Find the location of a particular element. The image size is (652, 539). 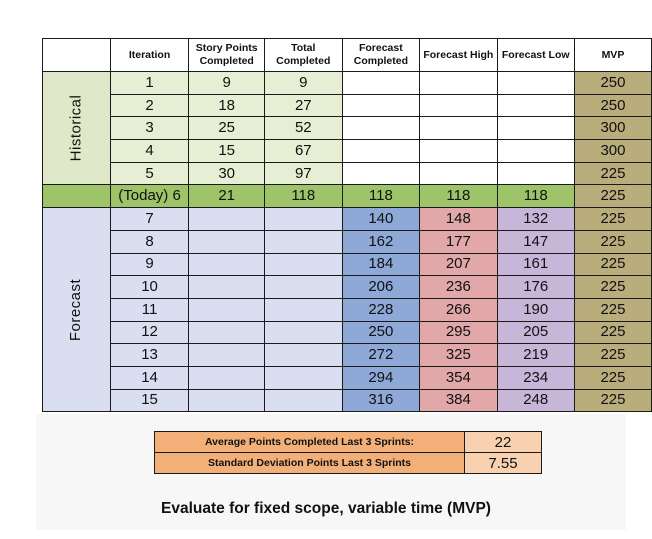

forecast-high-cell: 177 is located at coordinates (458, 241).